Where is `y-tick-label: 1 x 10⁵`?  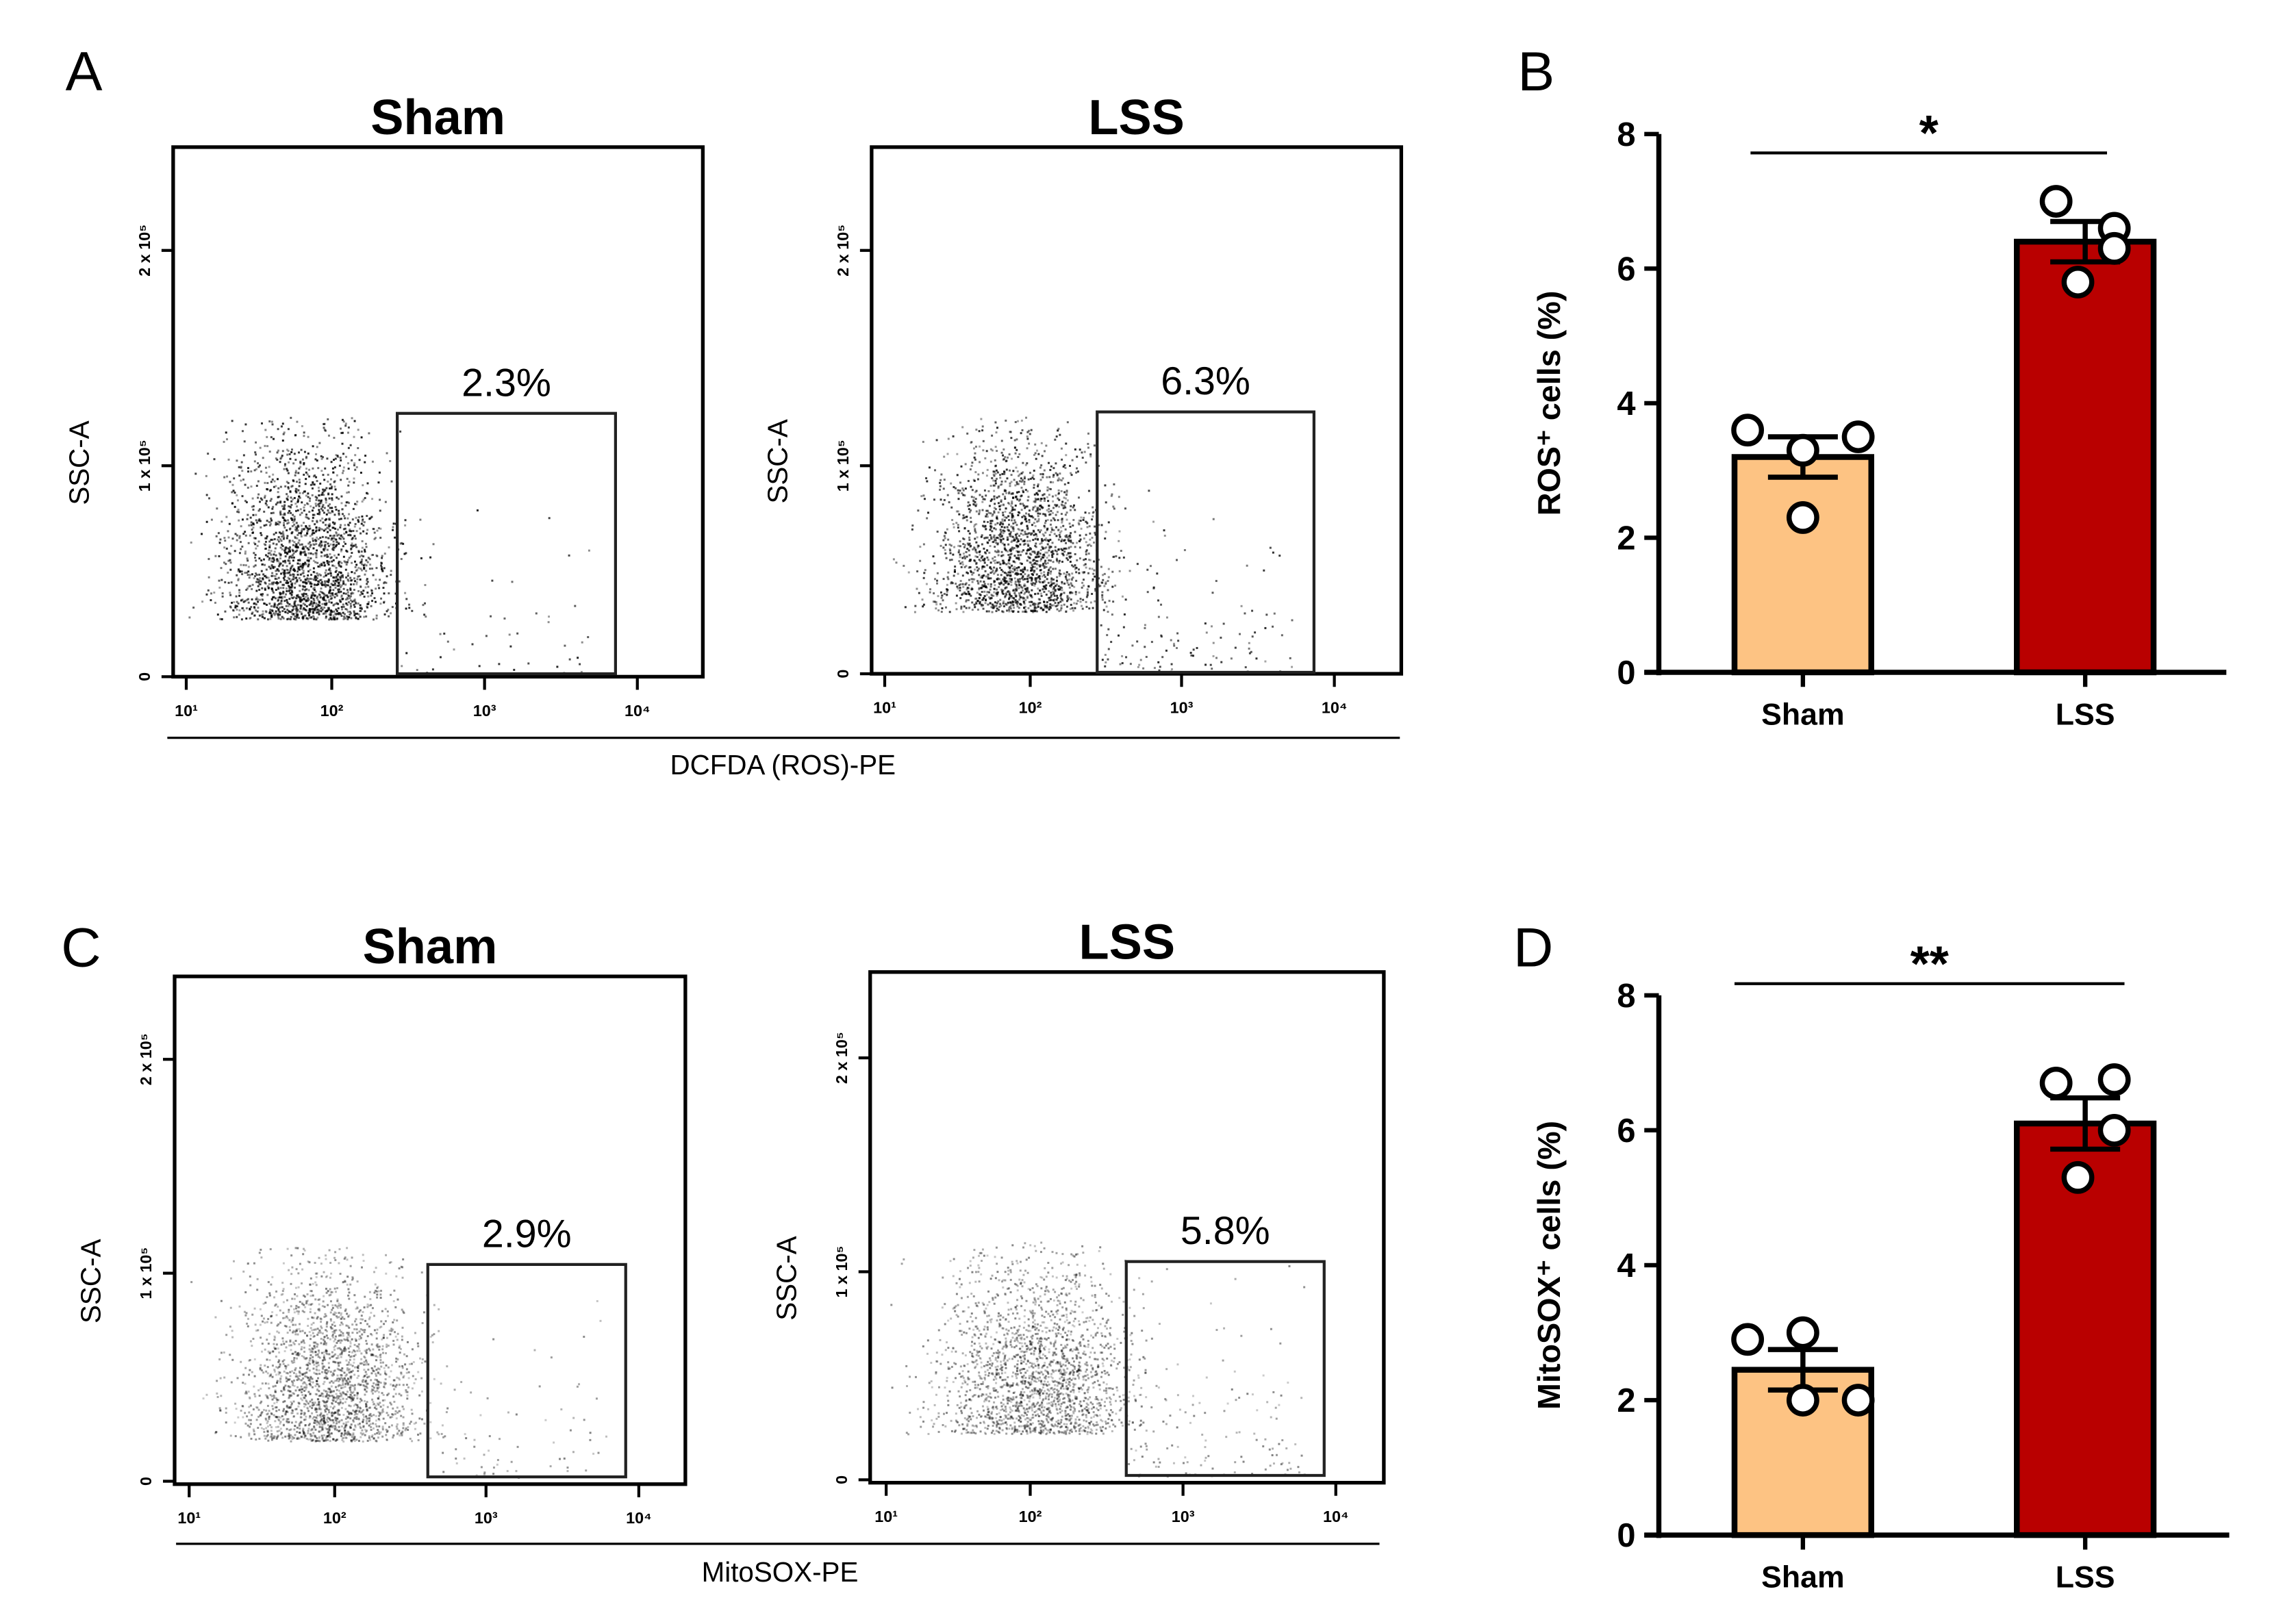 y-tick-label: 1 x 10⁵ is located at coordinates (144, 466).